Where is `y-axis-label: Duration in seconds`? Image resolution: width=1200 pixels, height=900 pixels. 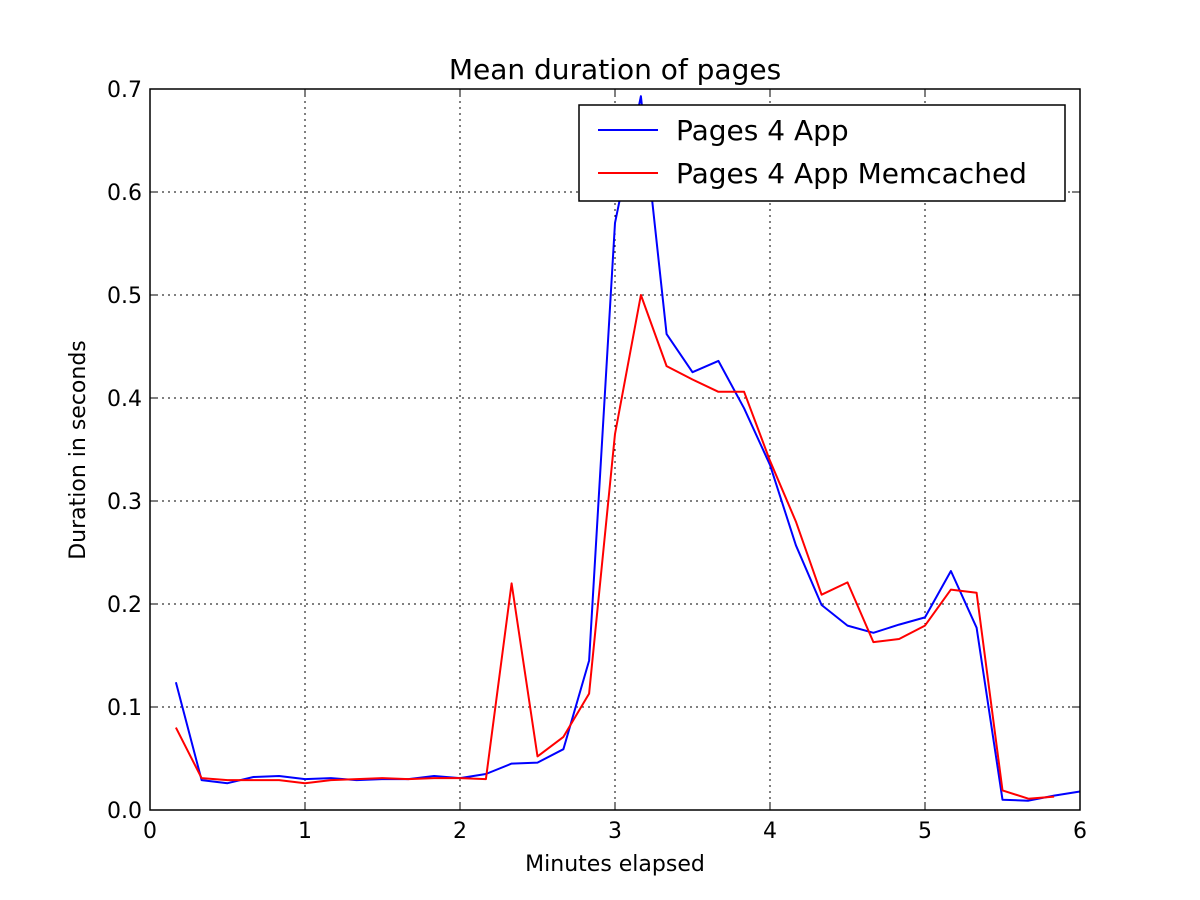
y-axis-label: Duration in seconds is located at coordinates (78, 450).